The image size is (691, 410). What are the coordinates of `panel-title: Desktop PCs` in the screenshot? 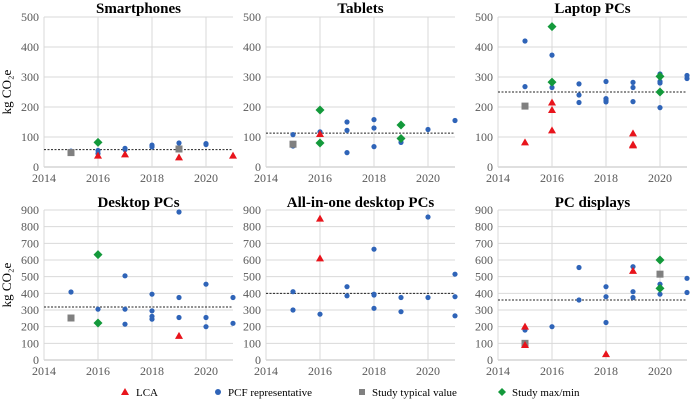 It's located at (138, 203).